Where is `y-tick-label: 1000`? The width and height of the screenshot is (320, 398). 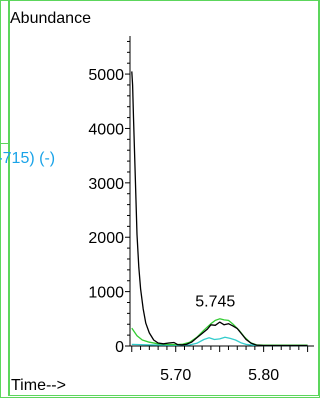
y-tick-label: 1000 is located at coordinates (106, 293).